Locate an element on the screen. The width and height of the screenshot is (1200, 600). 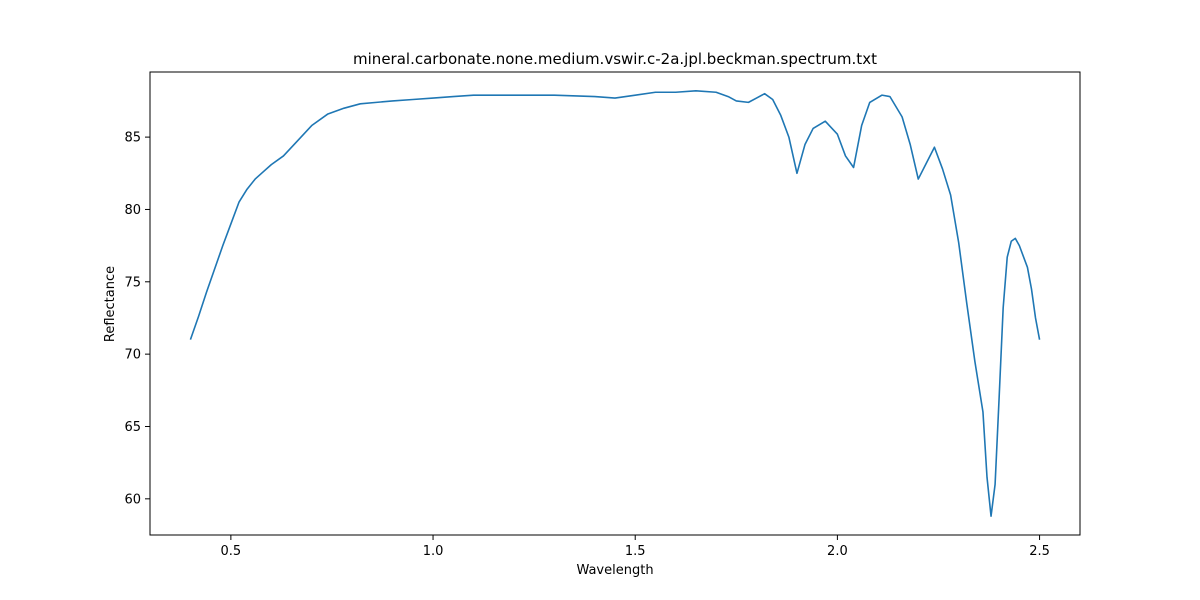
x-tick-label: 2.0 is located at coordinates (837, 551).